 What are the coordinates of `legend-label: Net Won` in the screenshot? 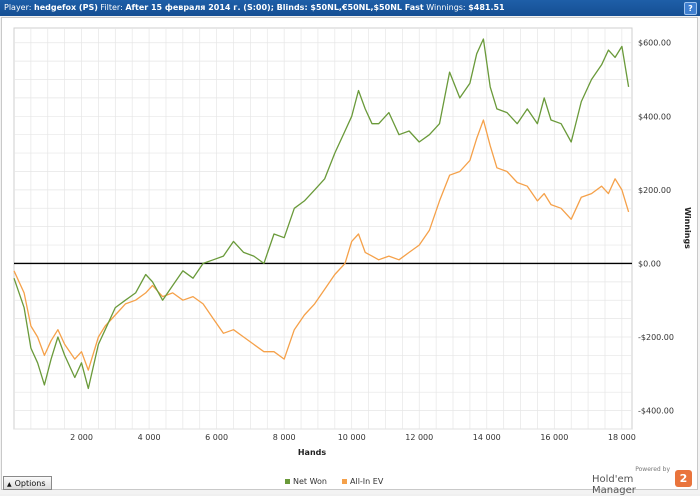 It's located at (310, 481).